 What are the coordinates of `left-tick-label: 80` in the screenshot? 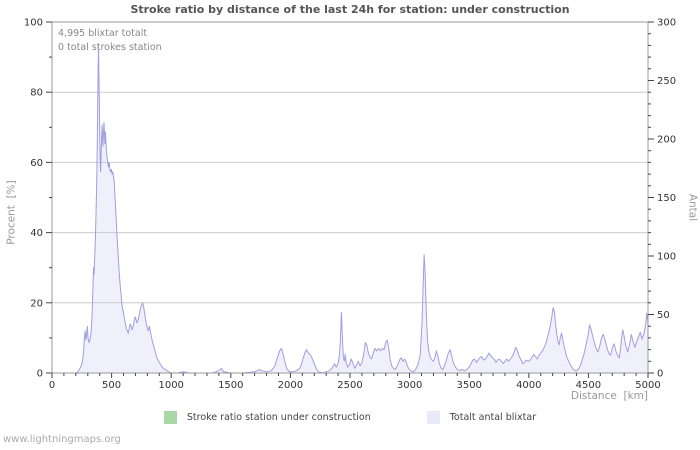 It's located at (36, 93).